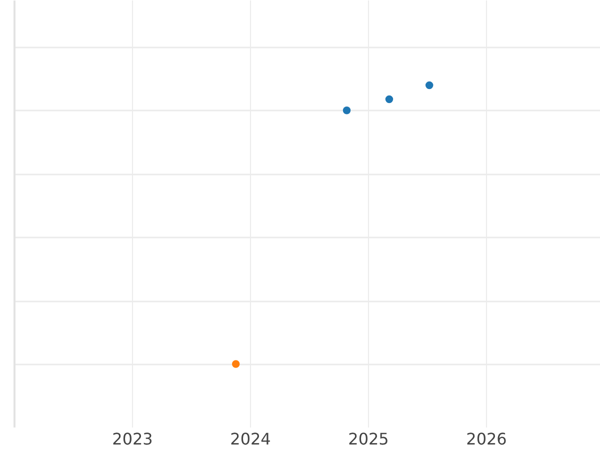  I want to click on x-tick-label: 2023, so click(132, 439).